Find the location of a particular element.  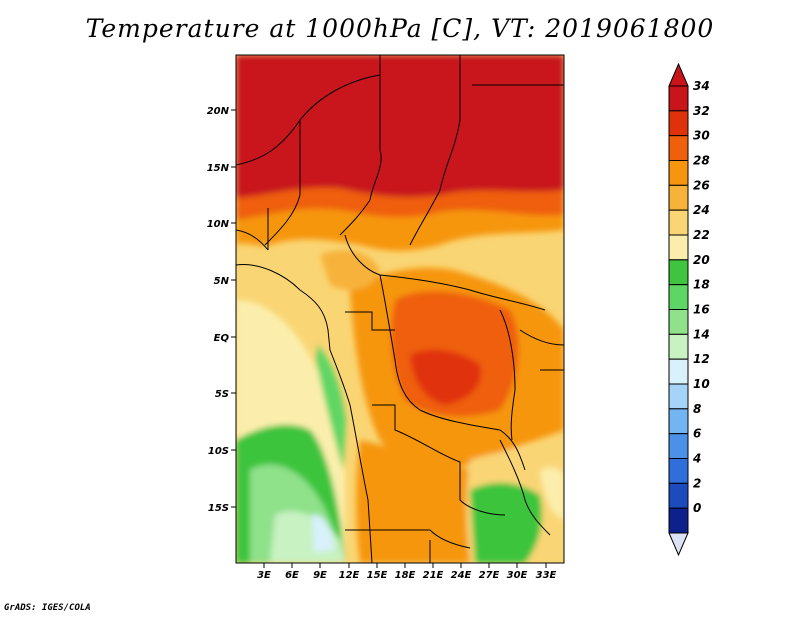

colorbar-label: 8 is located at coordinates (697, 409).